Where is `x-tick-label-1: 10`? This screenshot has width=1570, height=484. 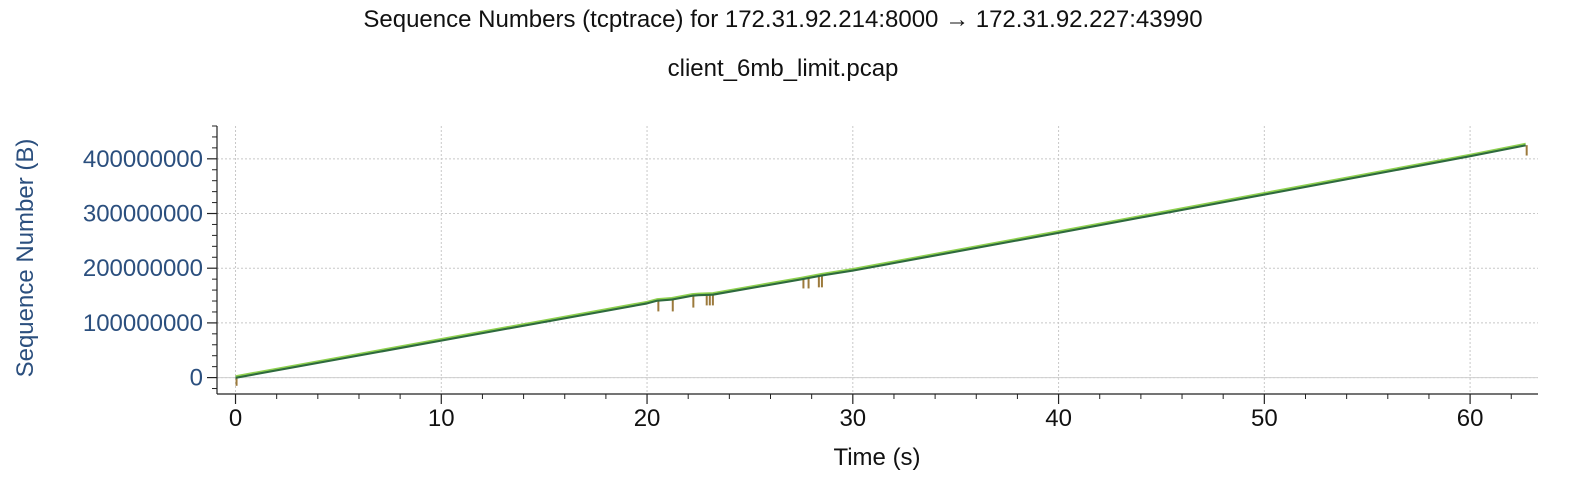
x-tick-label-1: 10 is located at coordinates (441, 418).